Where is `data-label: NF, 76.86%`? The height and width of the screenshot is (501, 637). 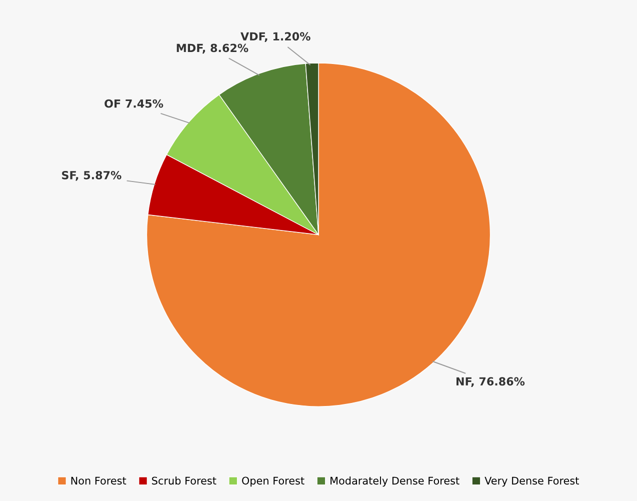
data-label: NF, 76.86% is located at coordinates (490, 382).